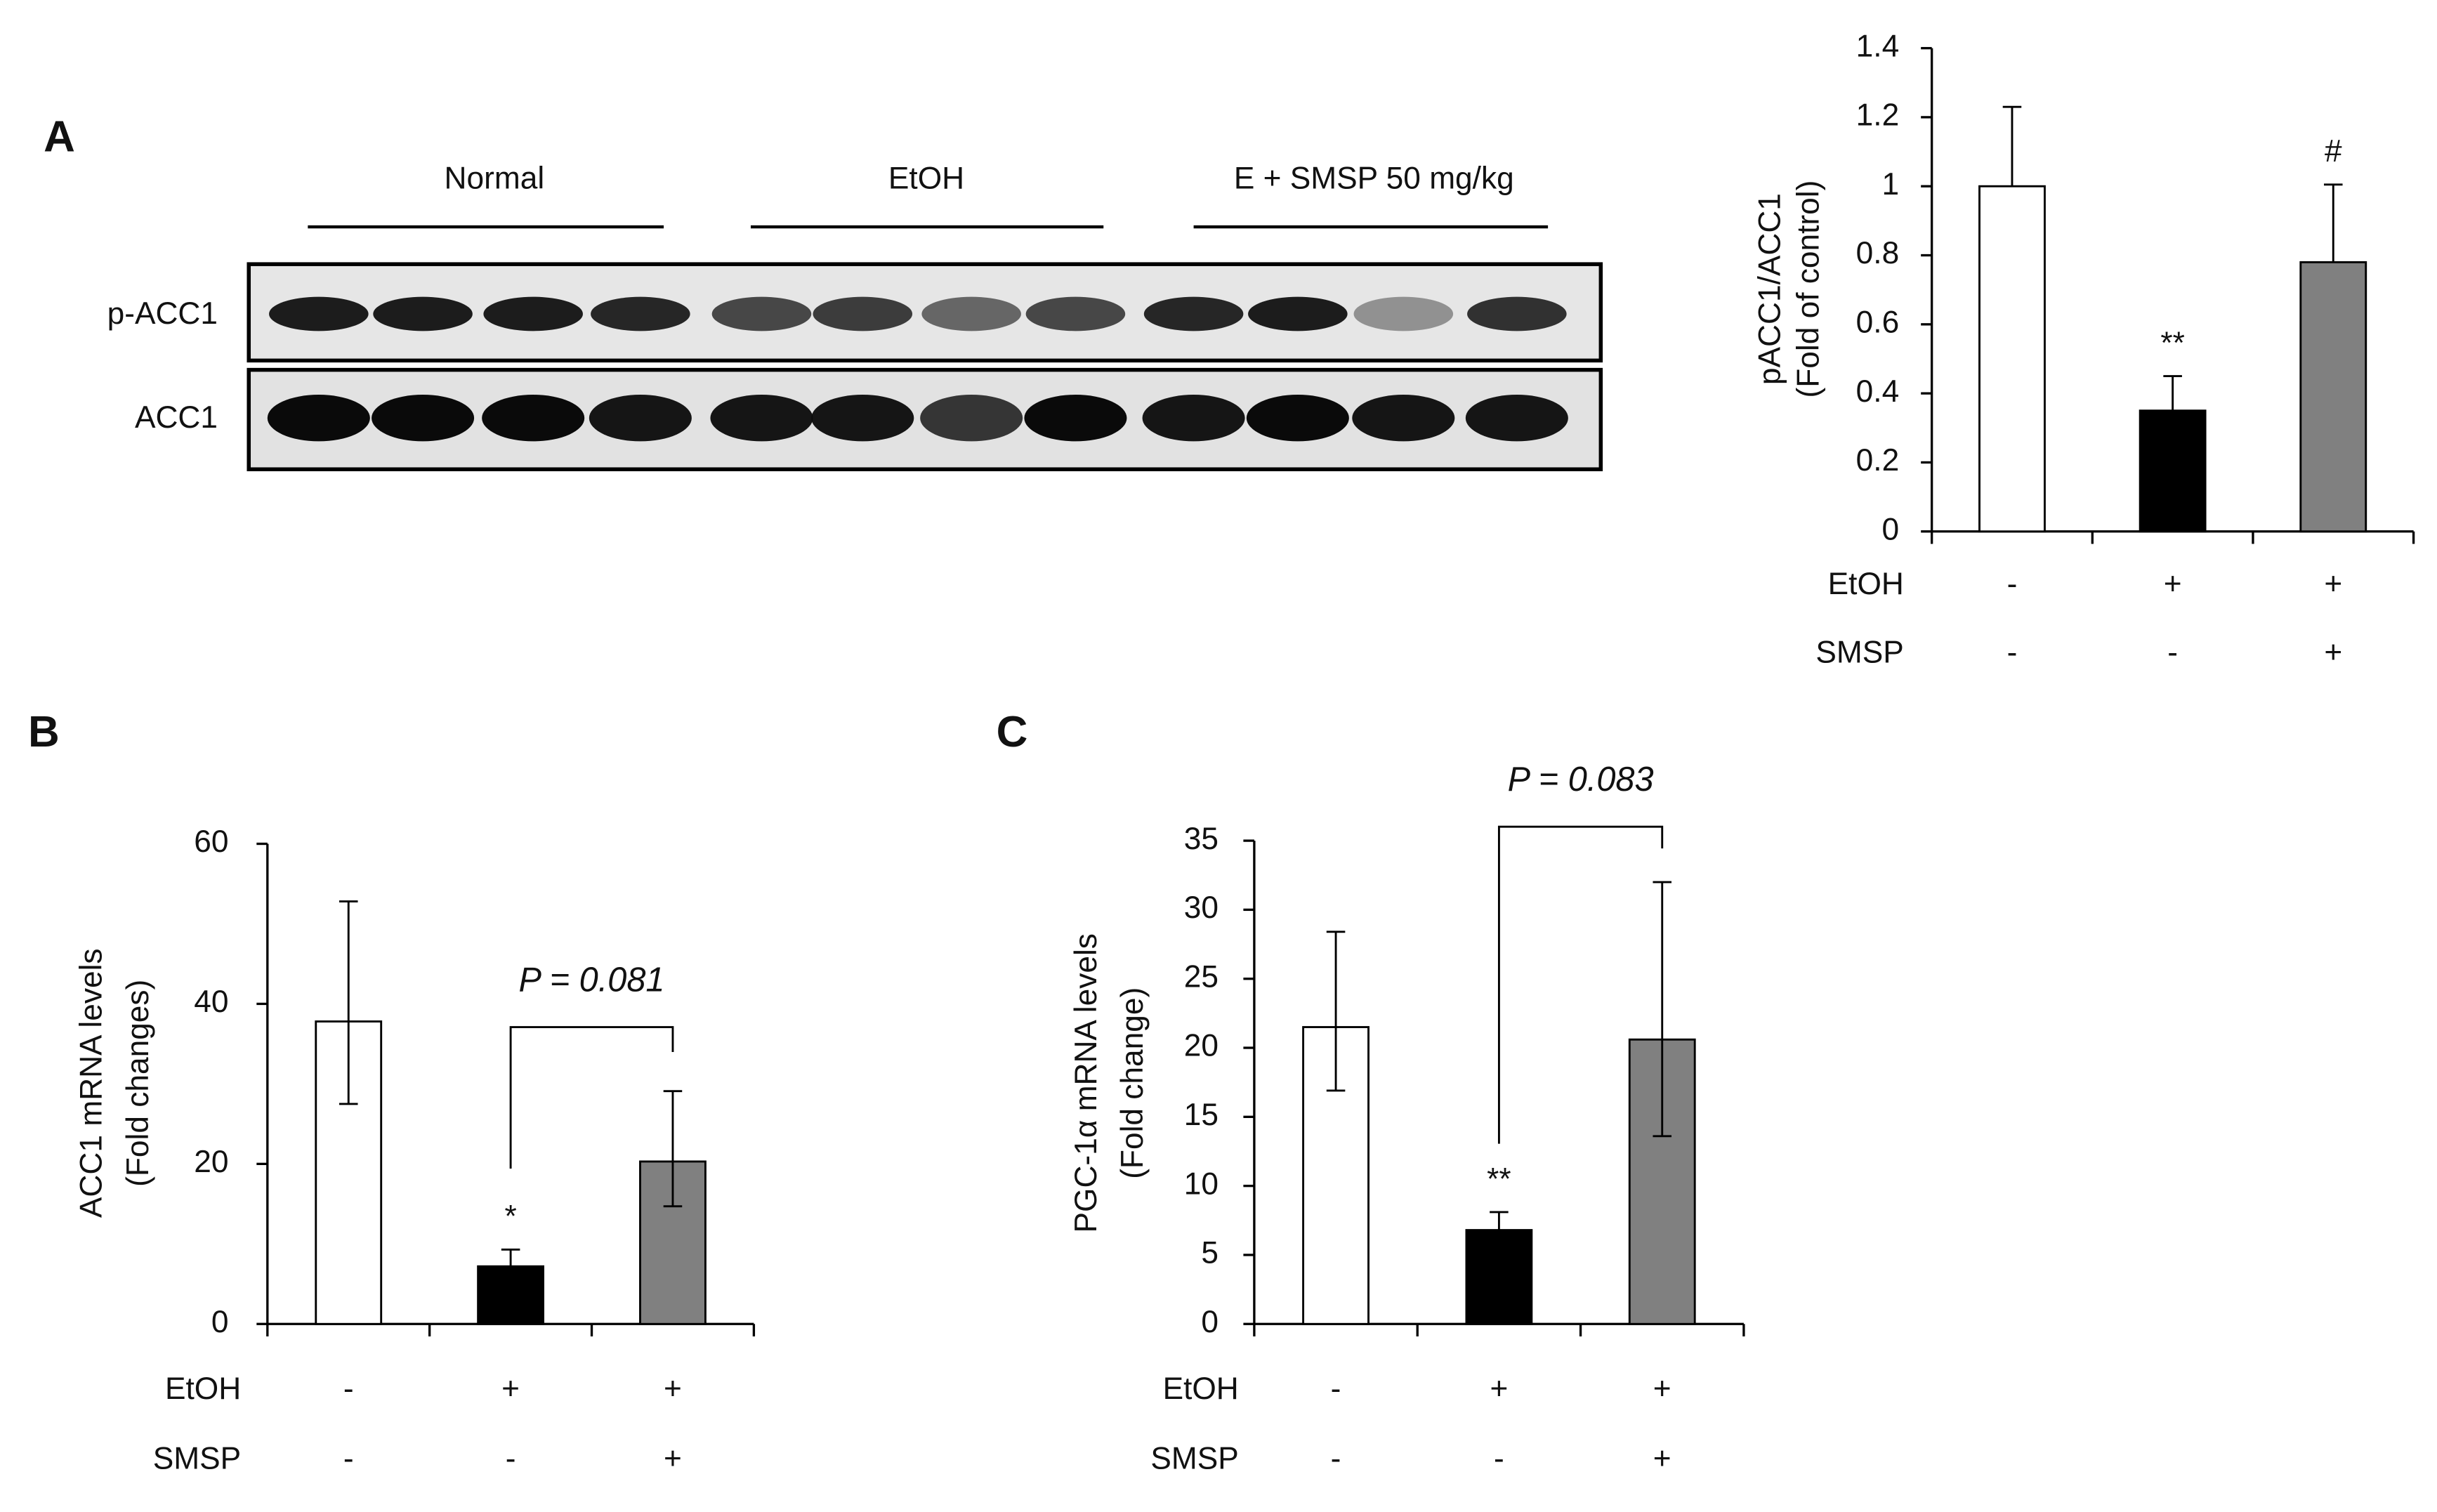 This screenshot has width=2437, height=1512. What do you see at coordinates (1201, 976) in the screenshot?
I see `y-tick-label: 25` at bounding box center [1201, 976].